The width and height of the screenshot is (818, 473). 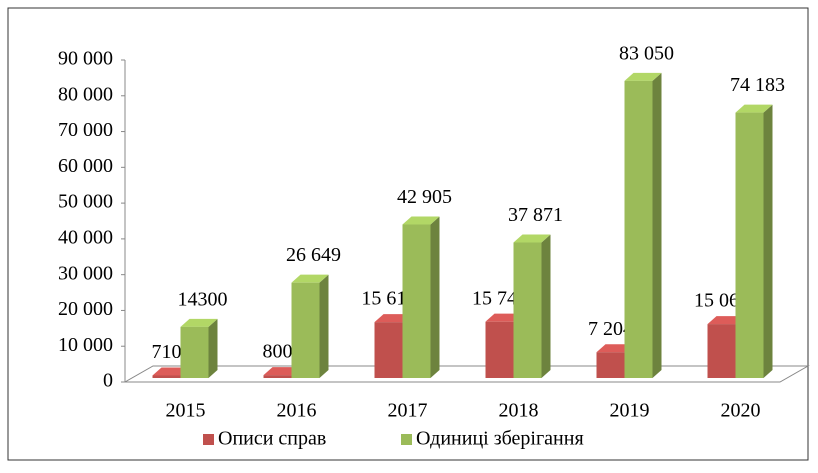 I want to click on data-label: 83 050, so click(x=646, y=53).